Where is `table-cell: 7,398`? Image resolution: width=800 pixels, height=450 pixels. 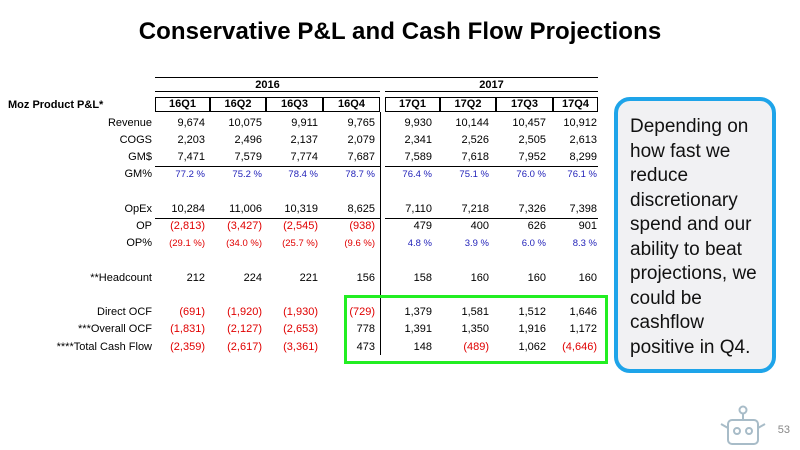
table-cell: 7,398 is located at coordinates (583, 209).